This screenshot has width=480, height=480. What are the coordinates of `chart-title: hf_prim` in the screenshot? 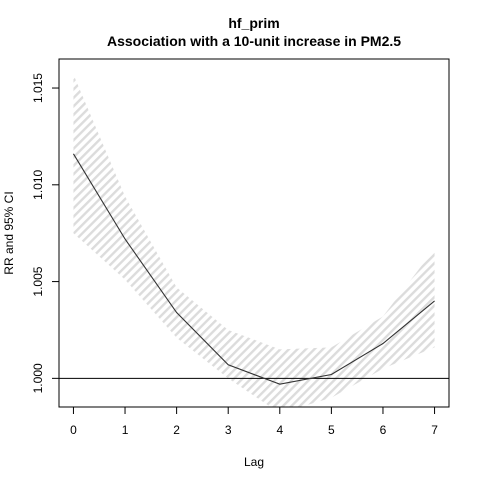 It's located at (253, 23).